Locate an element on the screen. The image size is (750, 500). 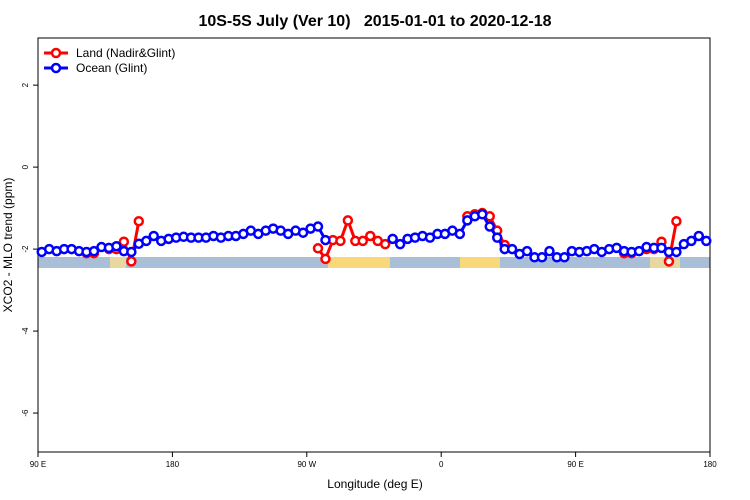
y-axis-label: XCO2 - MLO trend (ppm) is located at coordinates (8, 245).